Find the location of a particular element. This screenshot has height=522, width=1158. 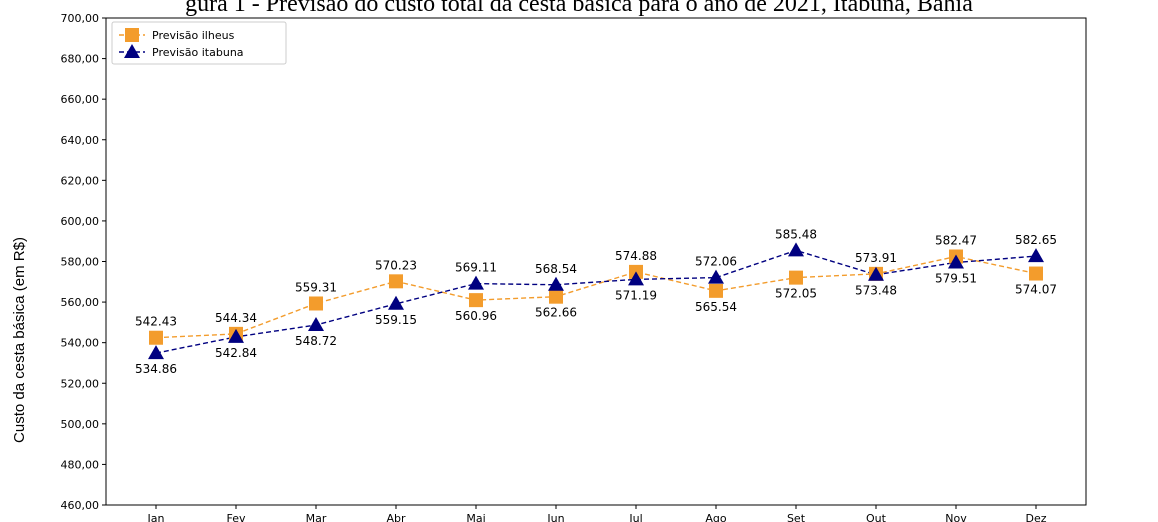

data-label: 569.11 is located at coordinates (476, 268).